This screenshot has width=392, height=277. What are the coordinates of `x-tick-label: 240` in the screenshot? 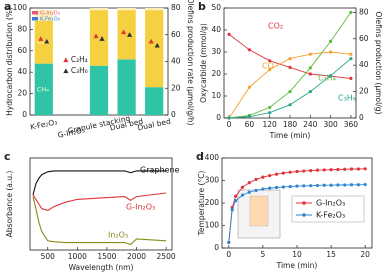 It's located at (310, 124).